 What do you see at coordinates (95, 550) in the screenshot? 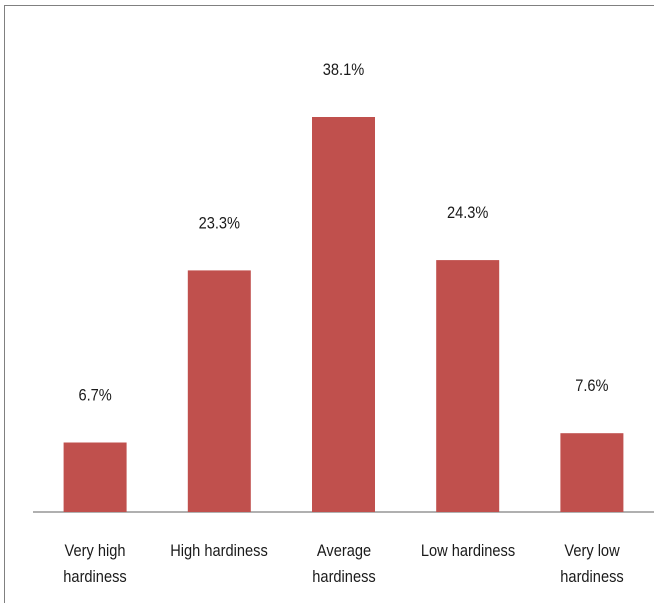
I see `category-label-line: Very high` at bounding box center [95, 550].